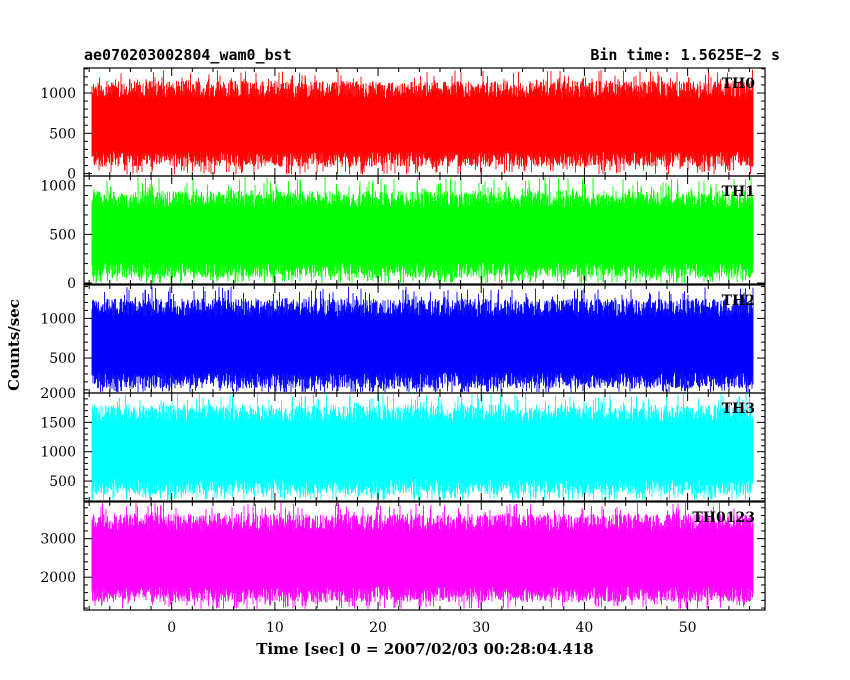  Describe the element at coordinates (58, 540) in the screenshot. I see `y-tick-label: 3000` at that location.